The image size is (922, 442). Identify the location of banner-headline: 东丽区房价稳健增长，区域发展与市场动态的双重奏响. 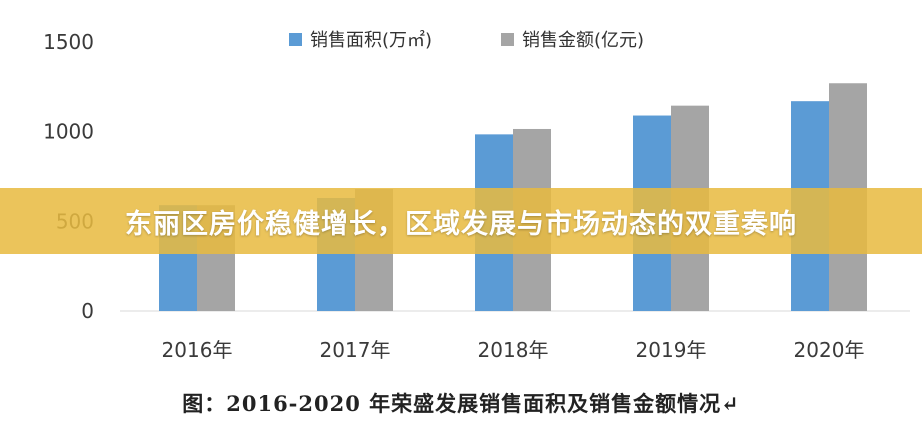
(461, 224).